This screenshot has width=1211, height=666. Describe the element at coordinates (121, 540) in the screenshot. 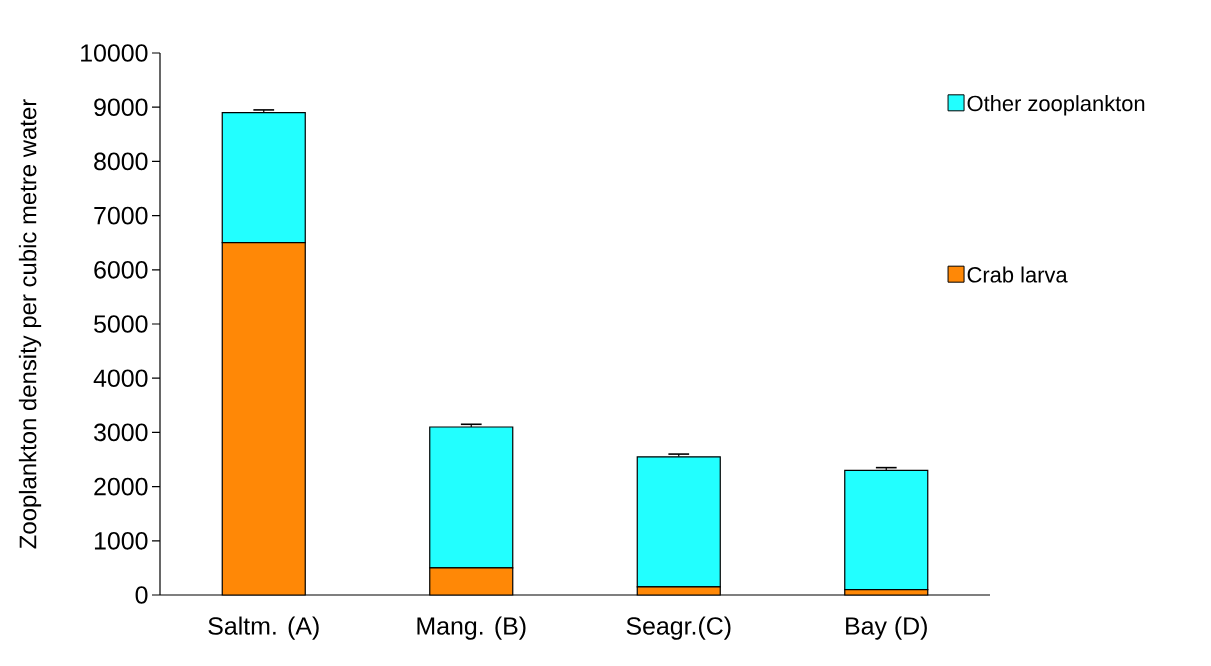

I see `y-tick-label: 1000` at that location.